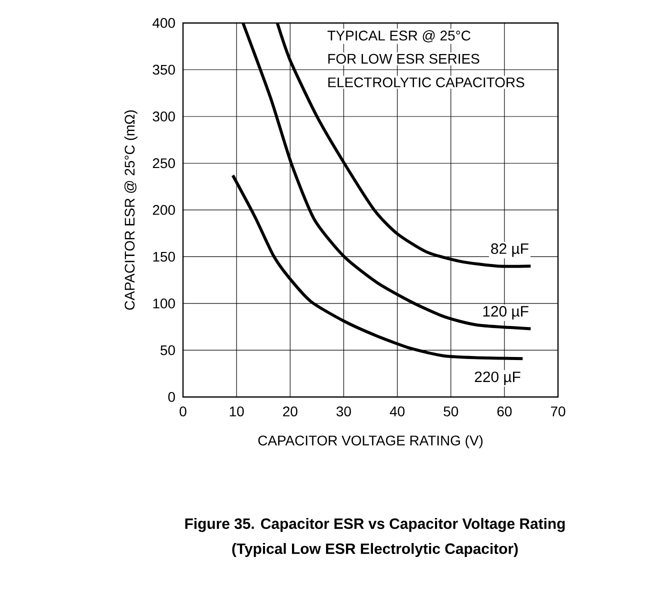 The image size is (669, 596). What do you see at coordinates (426, 82) in the screenshot?
I see `annotation: ELECTROLYTIC CAPACITORS` at bounding box center [426, 82].